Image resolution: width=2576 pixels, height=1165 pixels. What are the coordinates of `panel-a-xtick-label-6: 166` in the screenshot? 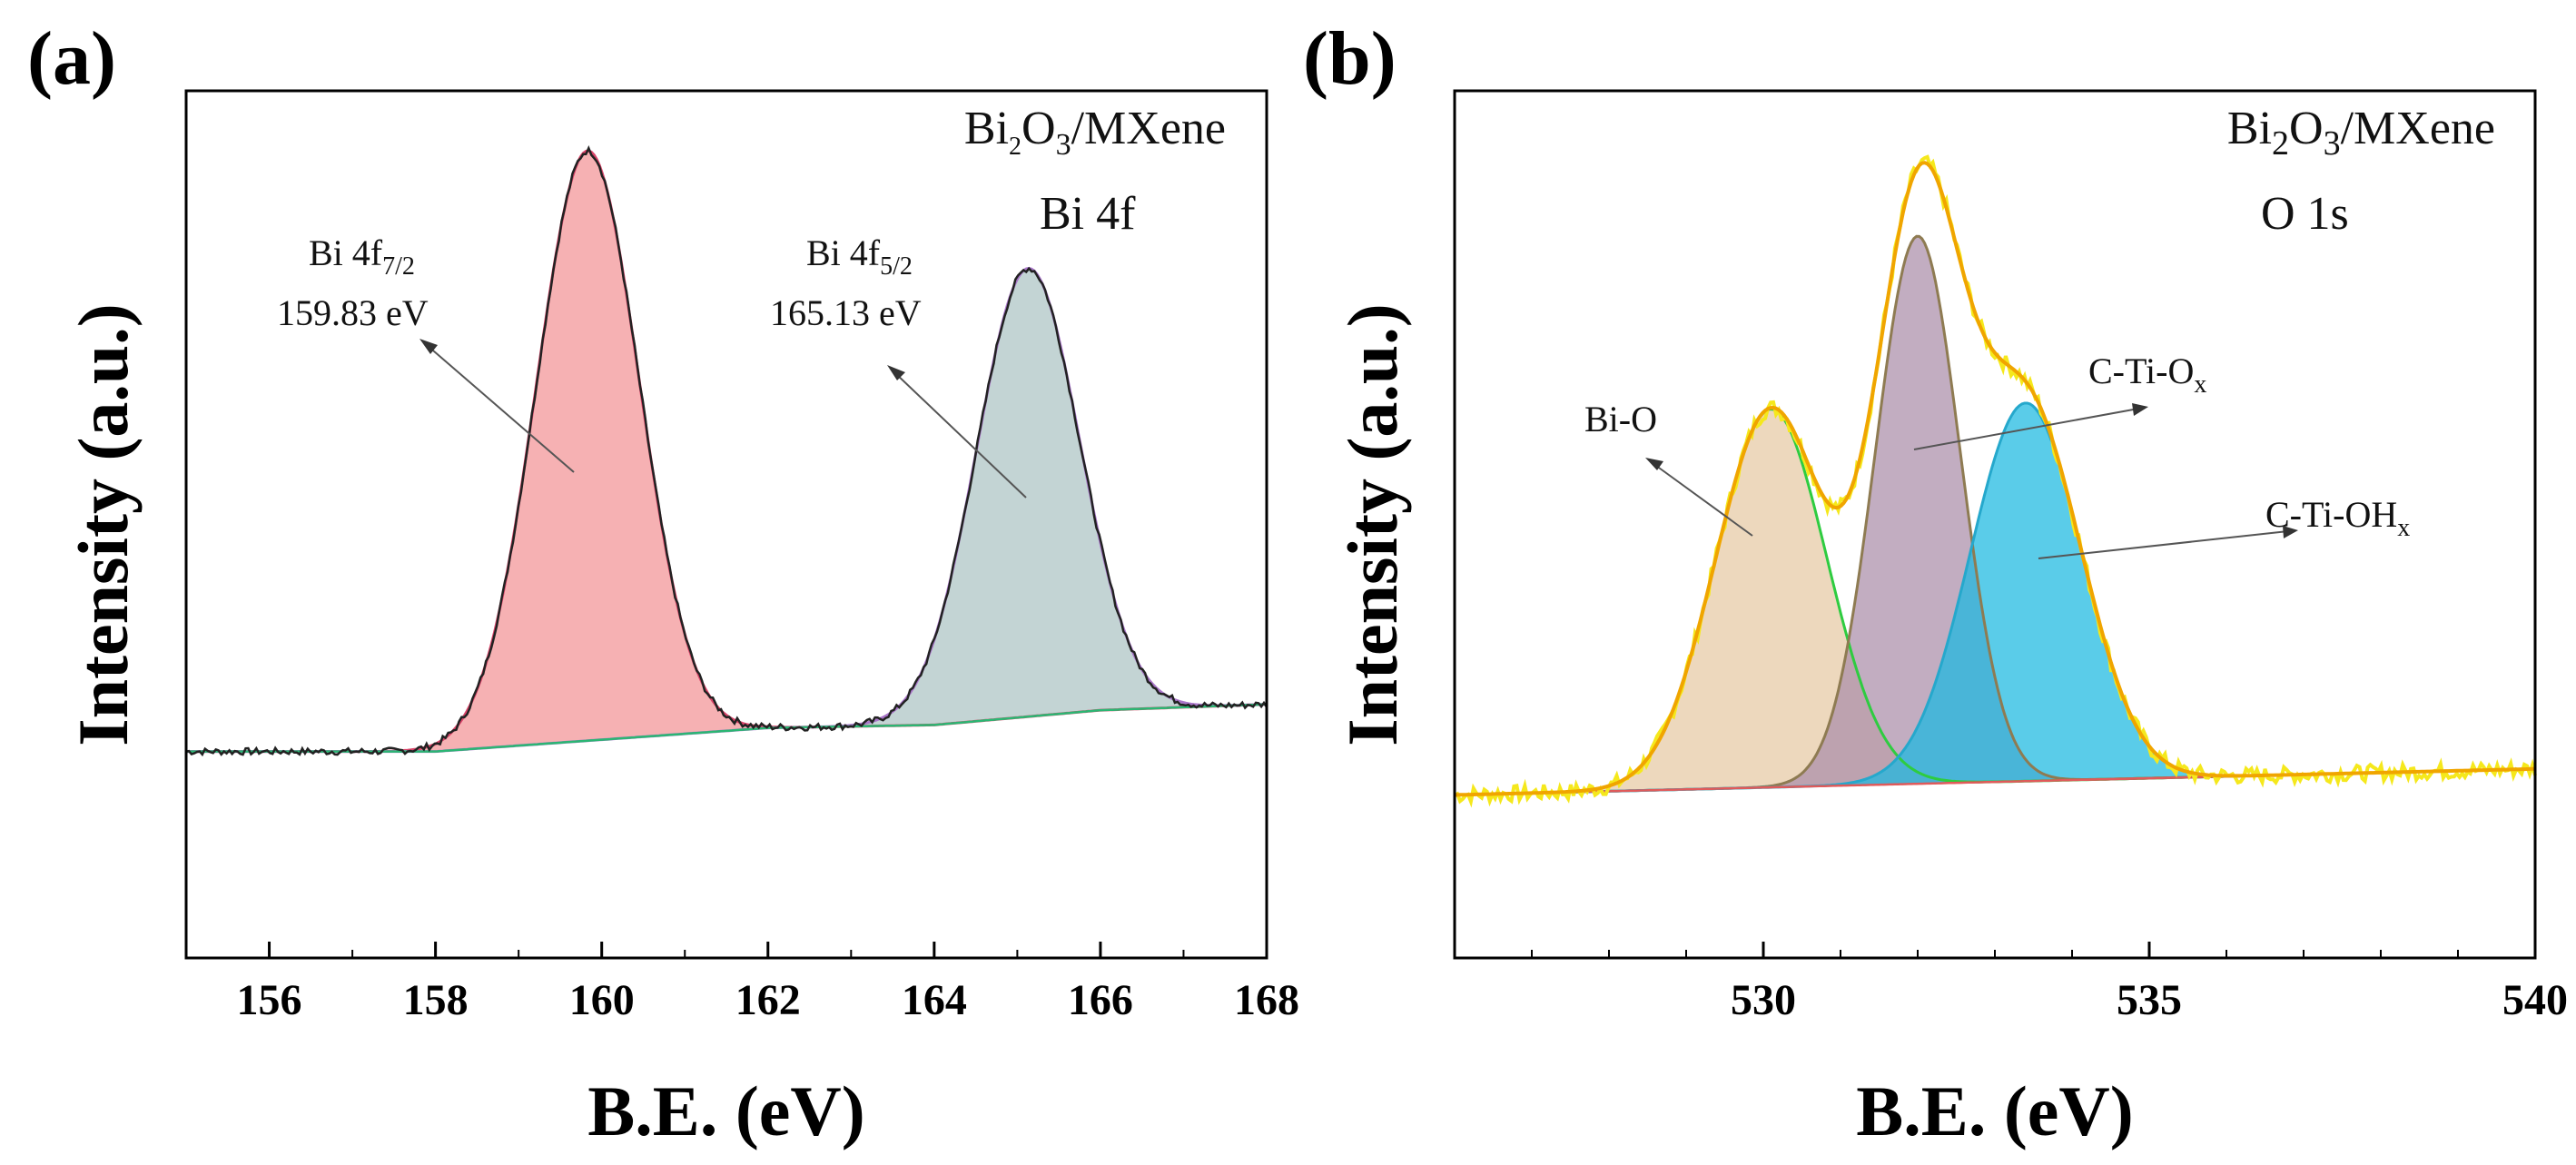 It's located at (1100, 1000).